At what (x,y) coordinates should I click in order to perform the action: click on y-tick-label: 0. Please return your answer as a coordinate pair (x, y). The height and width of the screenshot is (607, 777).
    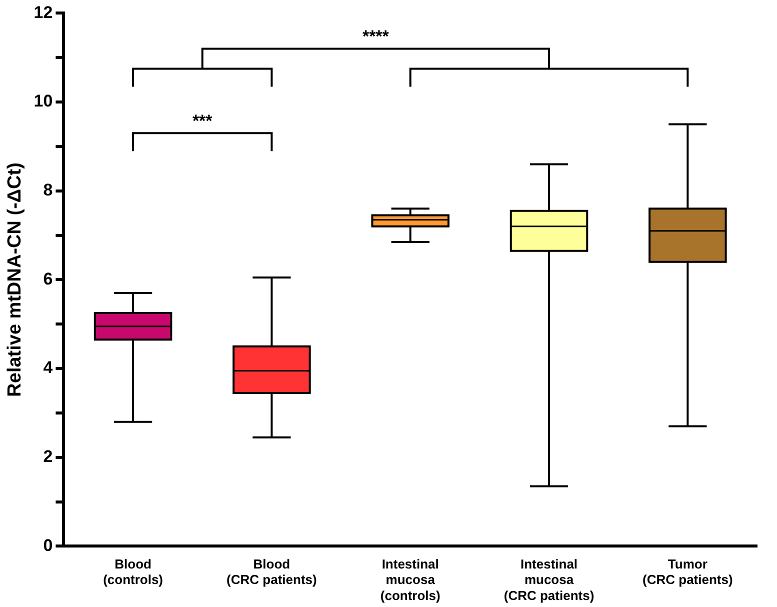
    Looking at the image, I should click on (48, 545).